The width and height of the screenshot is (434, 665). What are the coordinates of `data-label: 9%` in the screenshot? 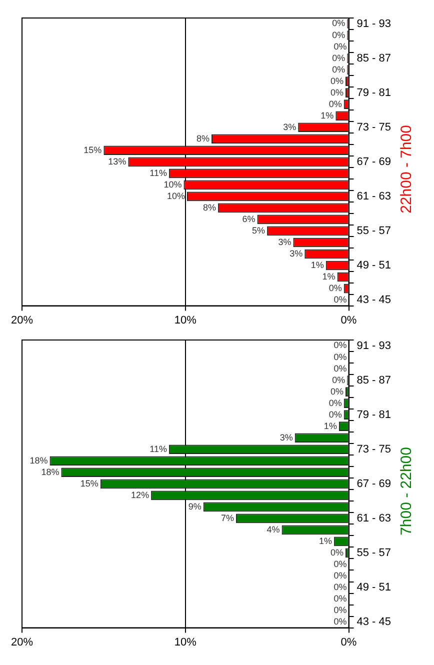 It's located at (195, 506).